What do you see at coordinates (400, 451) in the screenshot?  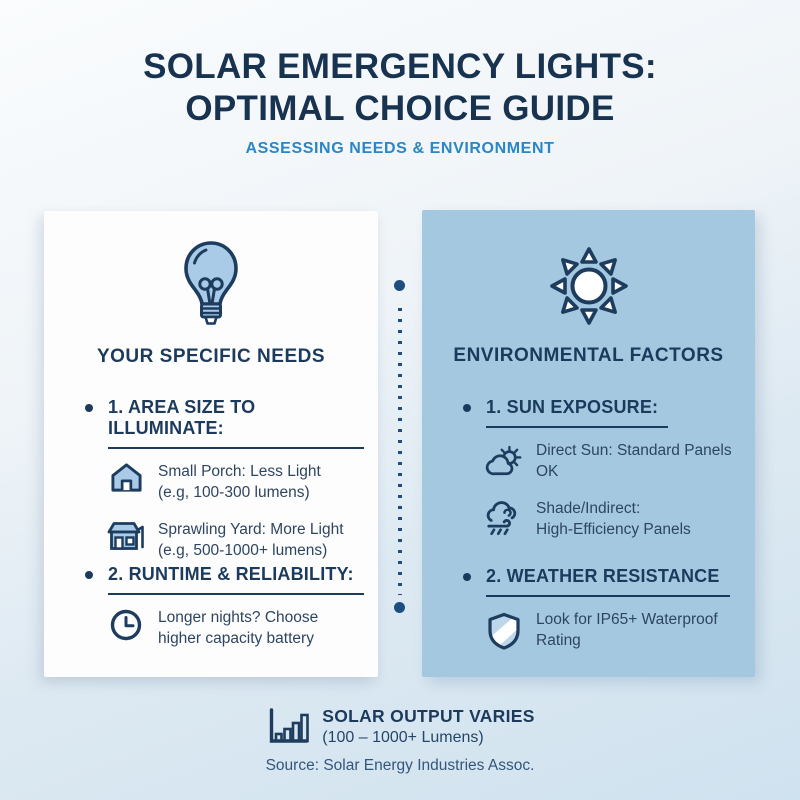 I see `divider-dotted-line` at bounding box center [400, 451].